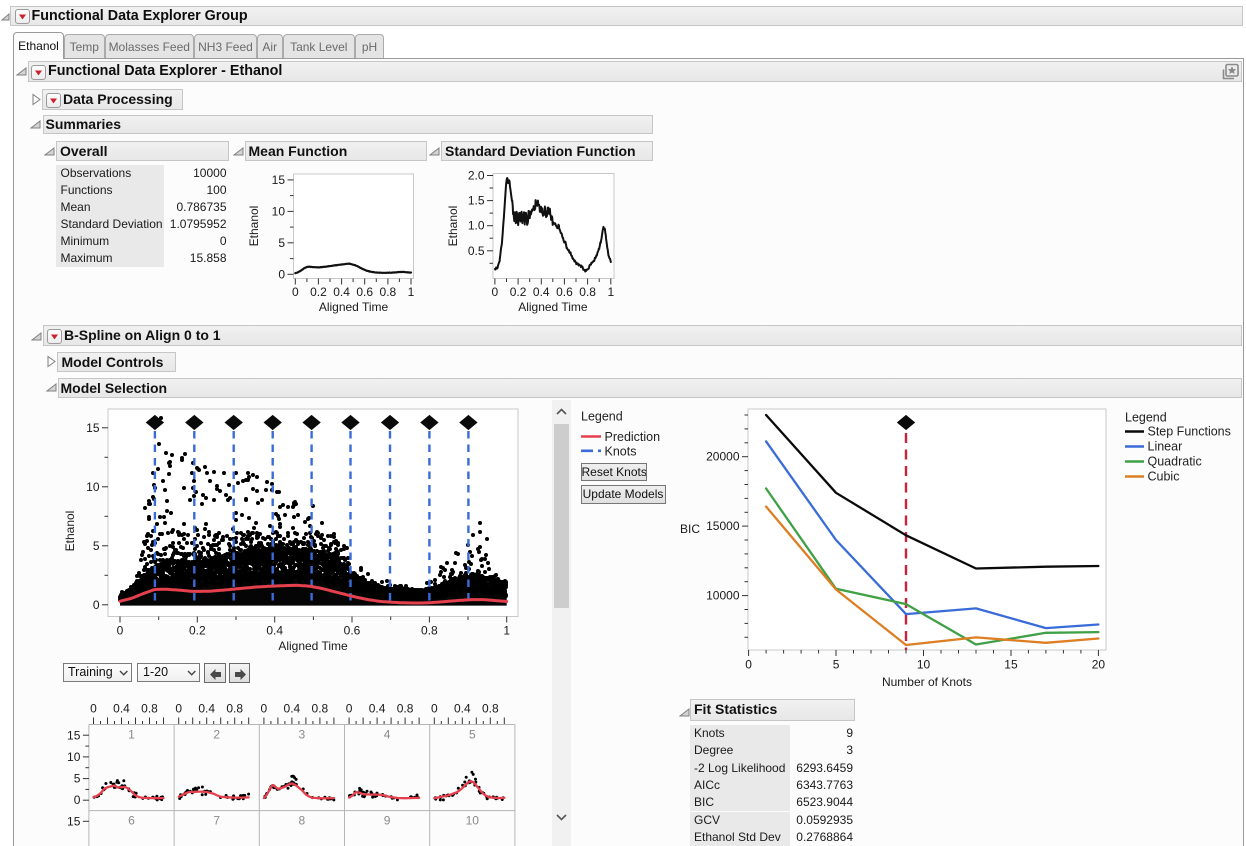 Image resolution: width=1246 pixels, height=846 pixels. I want to click on svg-text: 2, so click(216, 735).